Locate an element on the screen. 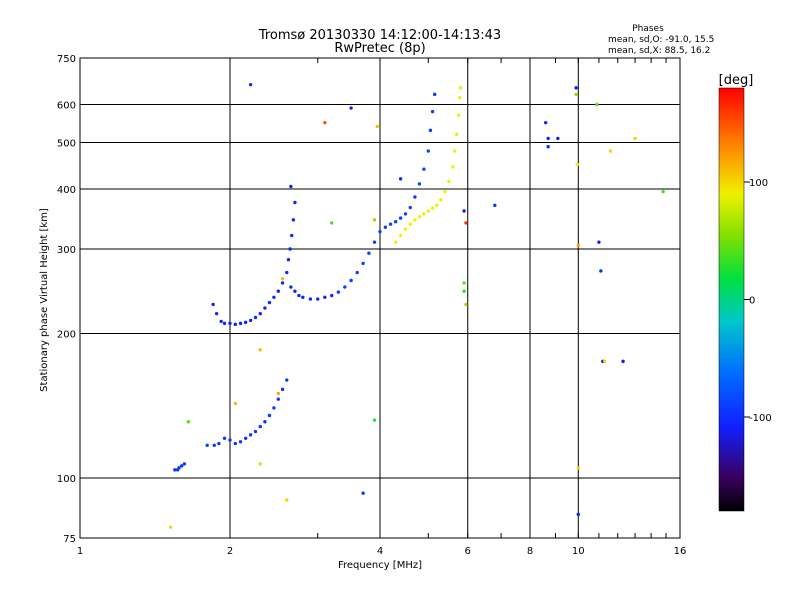 Image resolution: width=800 pixels, height=600 pixels. x-tick-label: 2 is located at coordinates (230, 551).